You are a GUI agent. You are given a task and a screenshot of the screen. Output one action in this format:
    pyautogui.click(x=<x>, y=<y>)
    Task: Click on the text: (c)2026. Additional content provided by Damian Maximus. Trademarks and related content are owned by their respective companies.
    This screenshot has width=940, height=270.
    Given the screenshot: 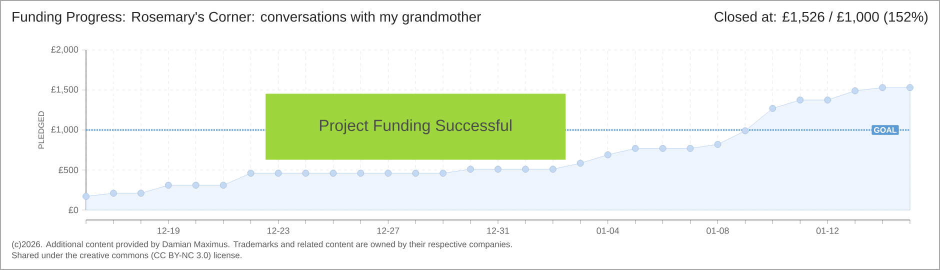 What is the action you would take?
    pyautogui.click(x=262, y=245)
    